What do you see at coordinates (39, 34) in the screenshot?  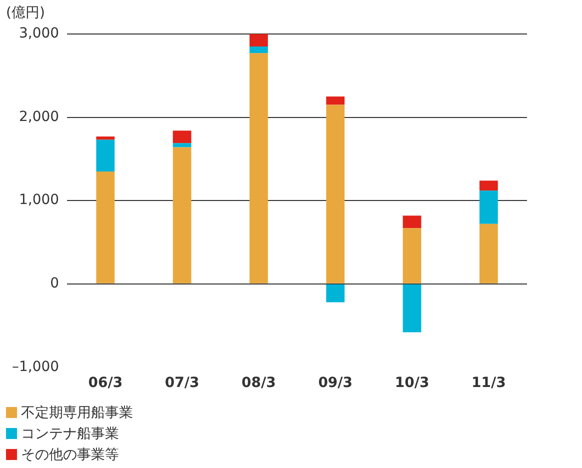 I see `y-tick-label: 3,000` at bounding box center [39, 34].